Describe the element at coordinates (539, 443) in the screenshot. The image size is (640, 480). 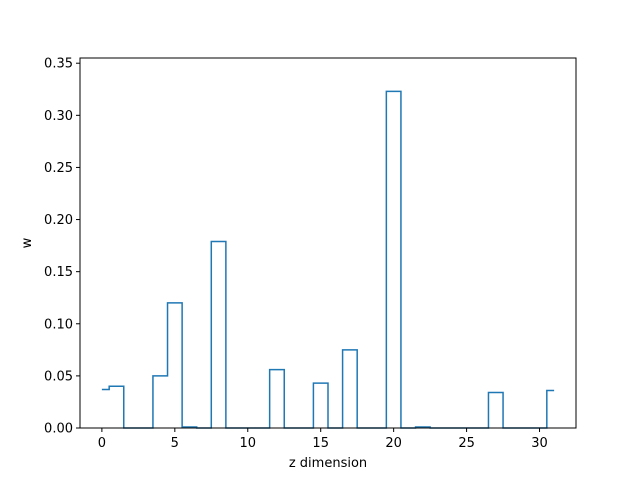
I see `x-tick-label: 30` at that location.